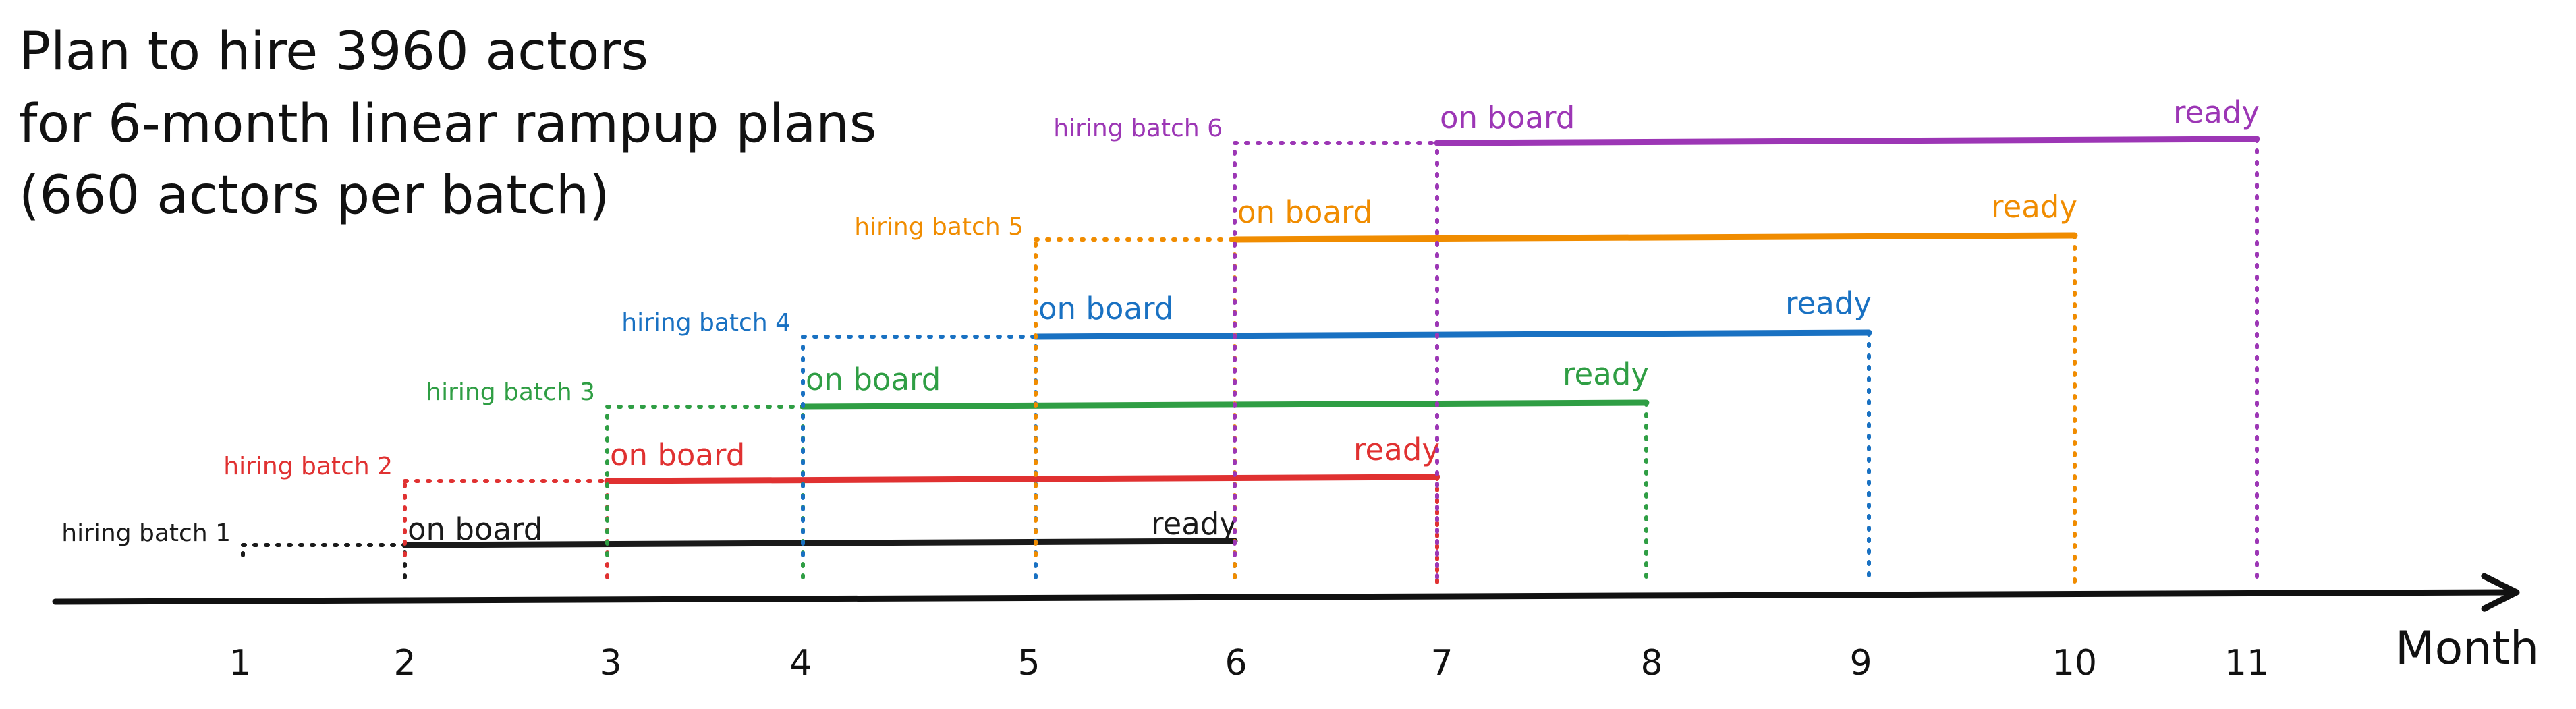 The height and width of the screenshot is (709, 2576). I want to click on axis-title: Month, so click(2467, 648).